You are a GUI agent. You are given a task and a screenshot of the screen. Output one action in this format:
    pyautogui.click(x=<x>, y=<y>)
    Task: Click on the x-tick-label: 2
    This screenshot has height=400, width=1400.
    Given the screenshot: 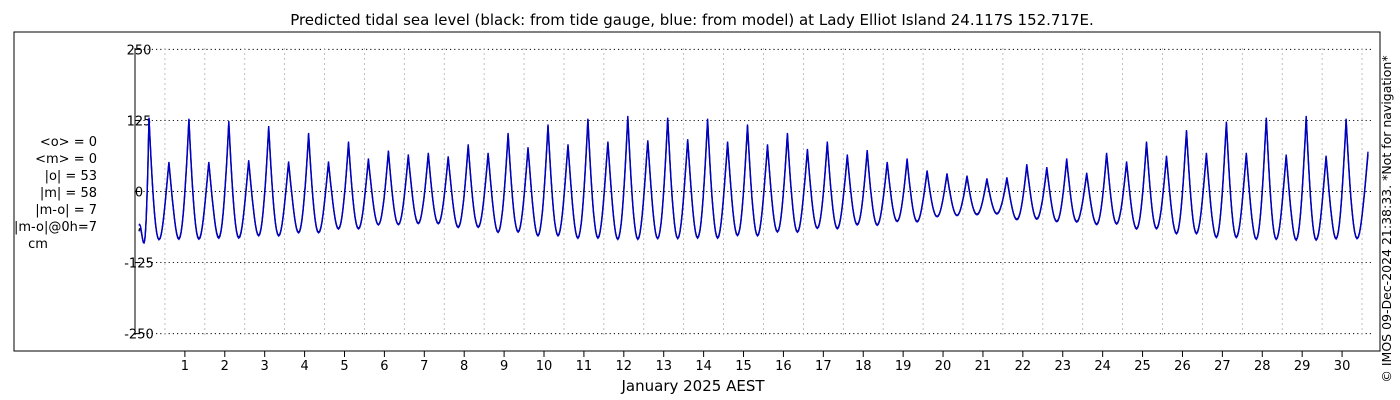 What is the action you would take?
    pyautogui.click(x=225, y=366)
    